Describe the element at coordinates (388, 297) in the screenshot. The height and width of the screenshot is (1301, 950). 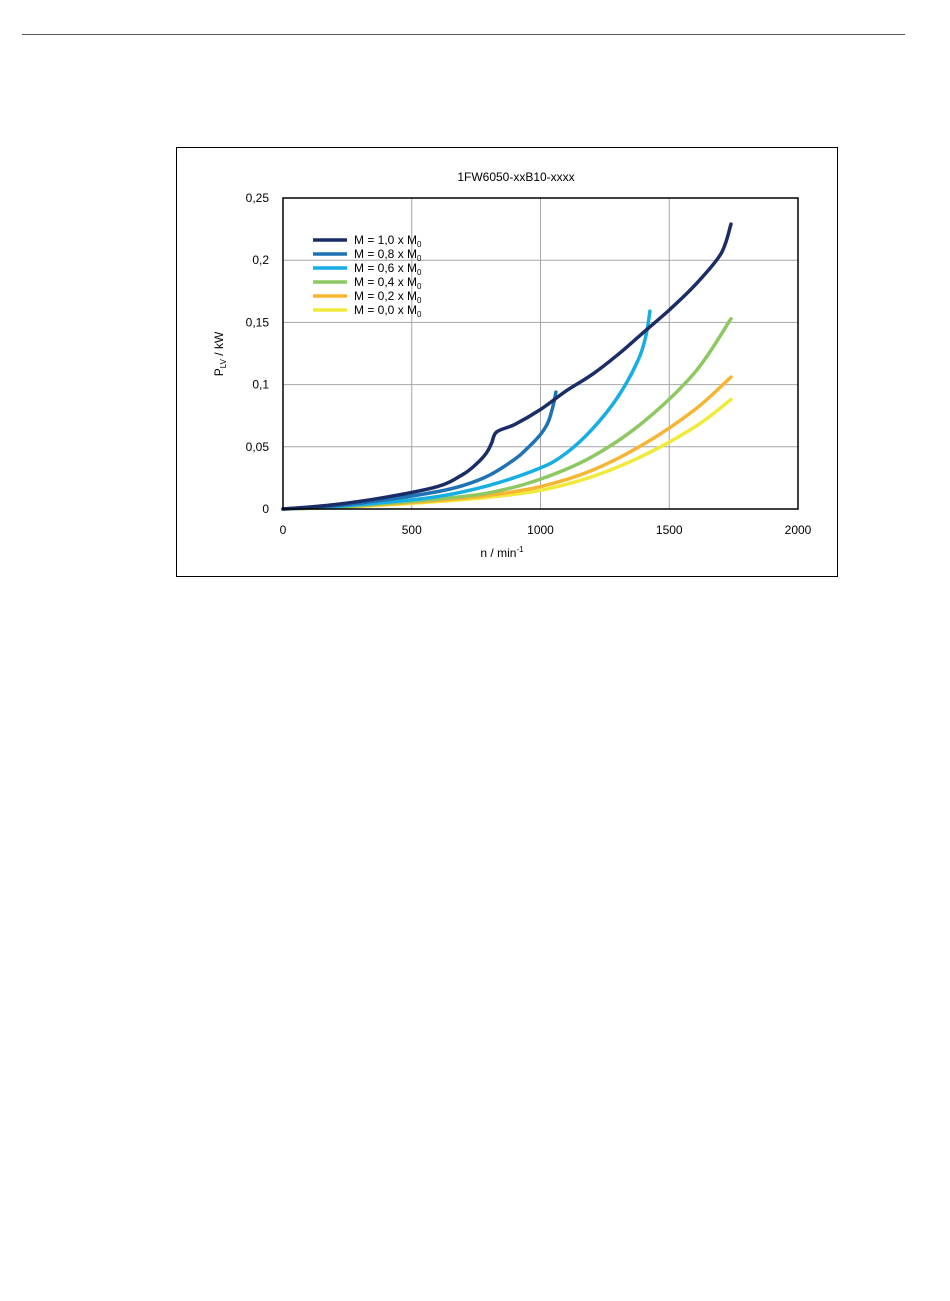
I see `legend-label: M = 0,2 x M0` at that location.